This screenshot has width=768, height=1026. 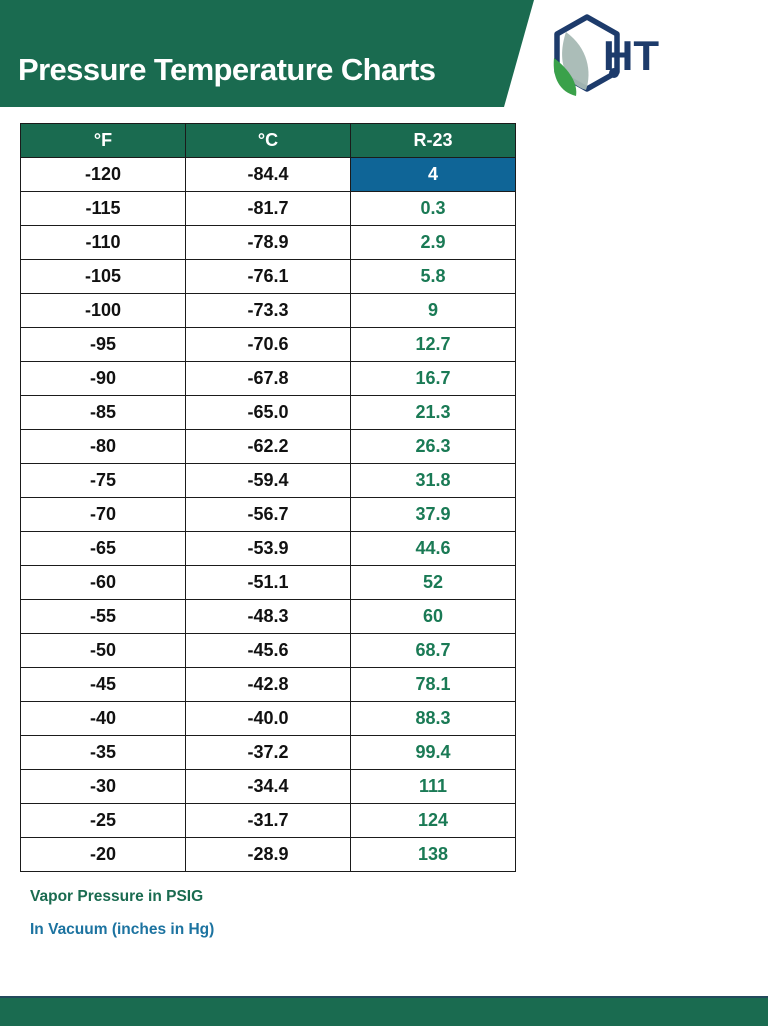 I want to click on cell-pressure: 21.3, so click(x=433, y=412).